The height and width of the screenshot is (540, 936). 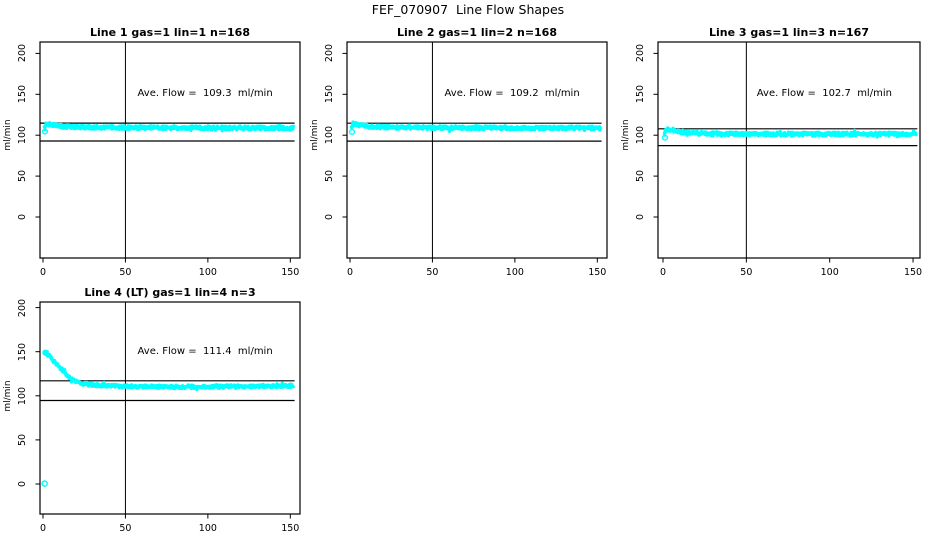 What do you see at coordinates (205, 351) in the screenshot?
I see `avg-flow-annotation: Ave. Flow = 111.4 ml/min` at bounding box center [205, 351].